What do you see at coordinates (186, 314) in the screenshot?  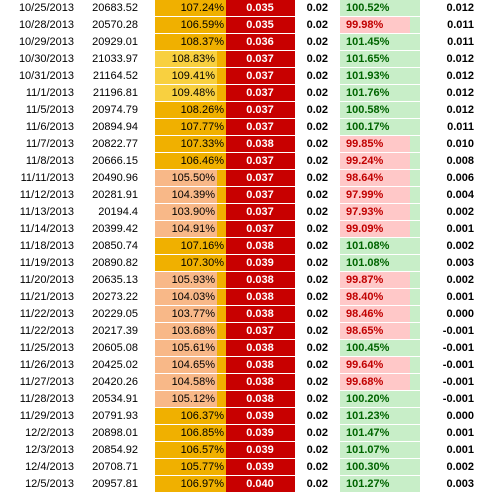 I see `percent-cell: 103.77%` at bounding box center [186, 314].